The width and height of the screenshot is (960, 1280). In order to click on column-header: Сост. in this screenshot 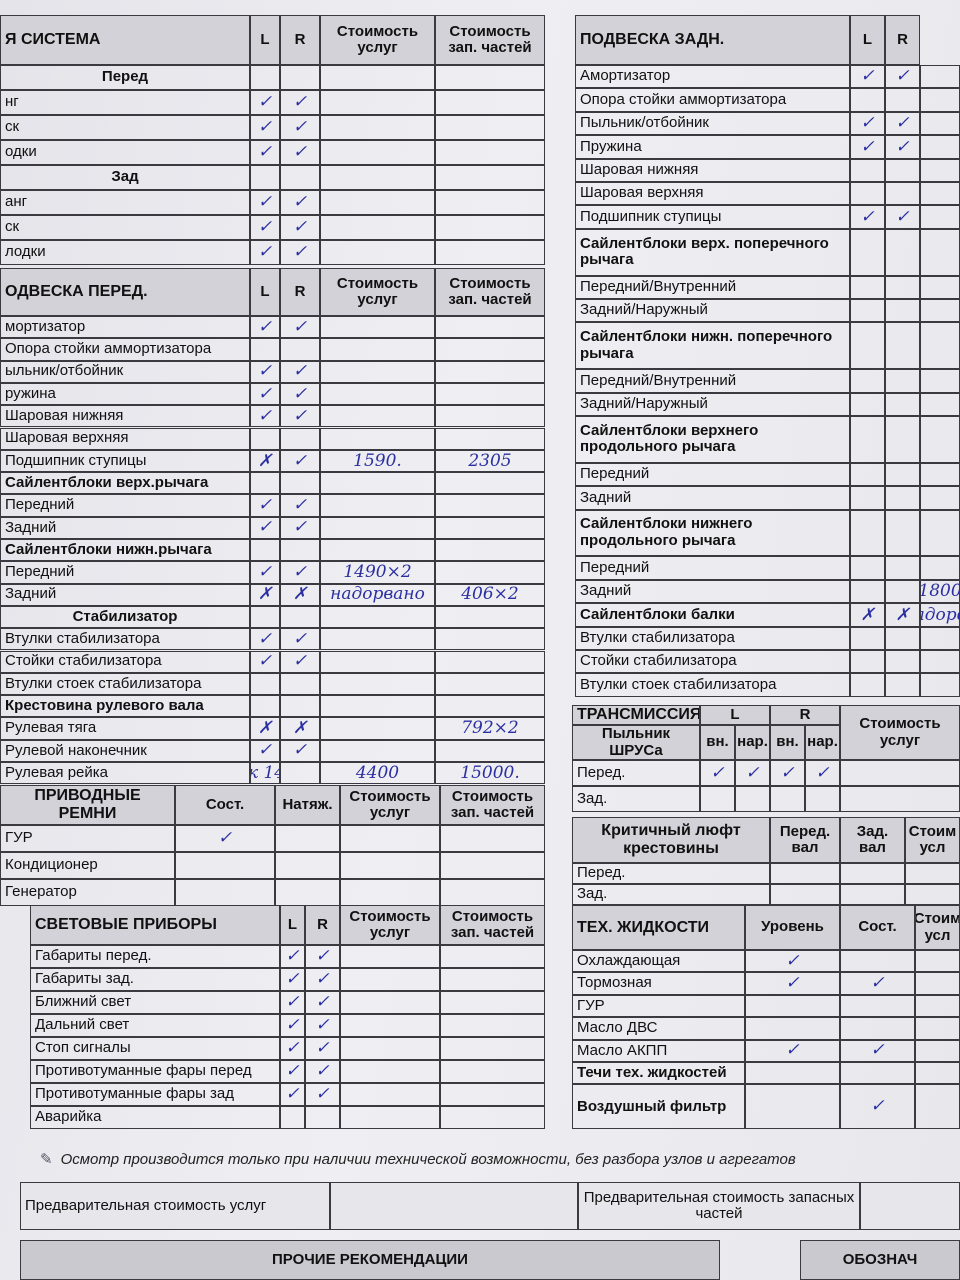, I will do `click(877, 927)`.